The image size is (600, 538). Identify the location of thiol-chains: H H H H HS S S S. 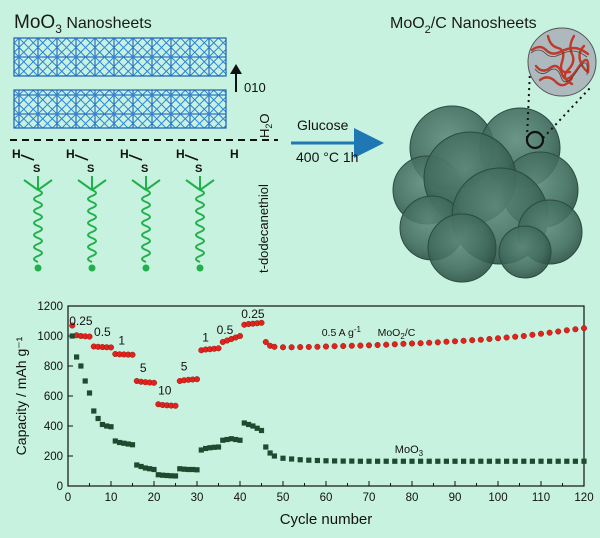
(125, 209).